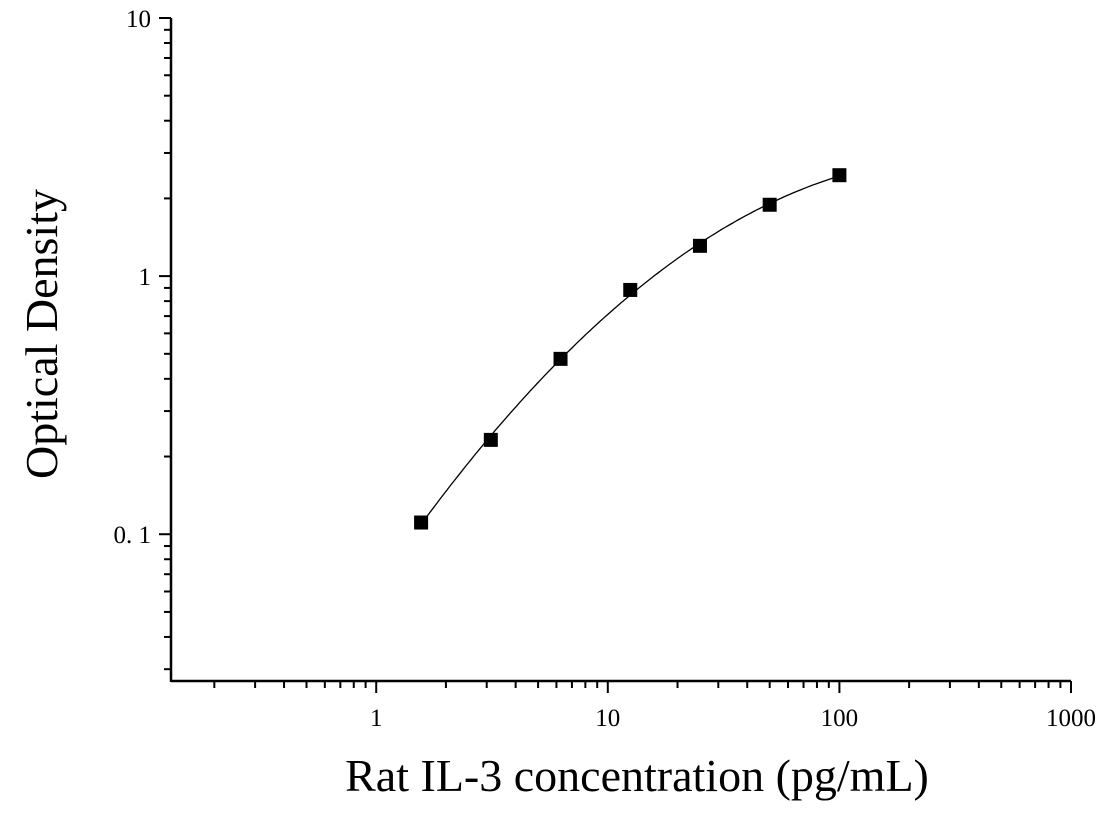 The height and width of the screenshot is (813, 1117). I want to click on x-tick-label: 1, so click(376, 718).